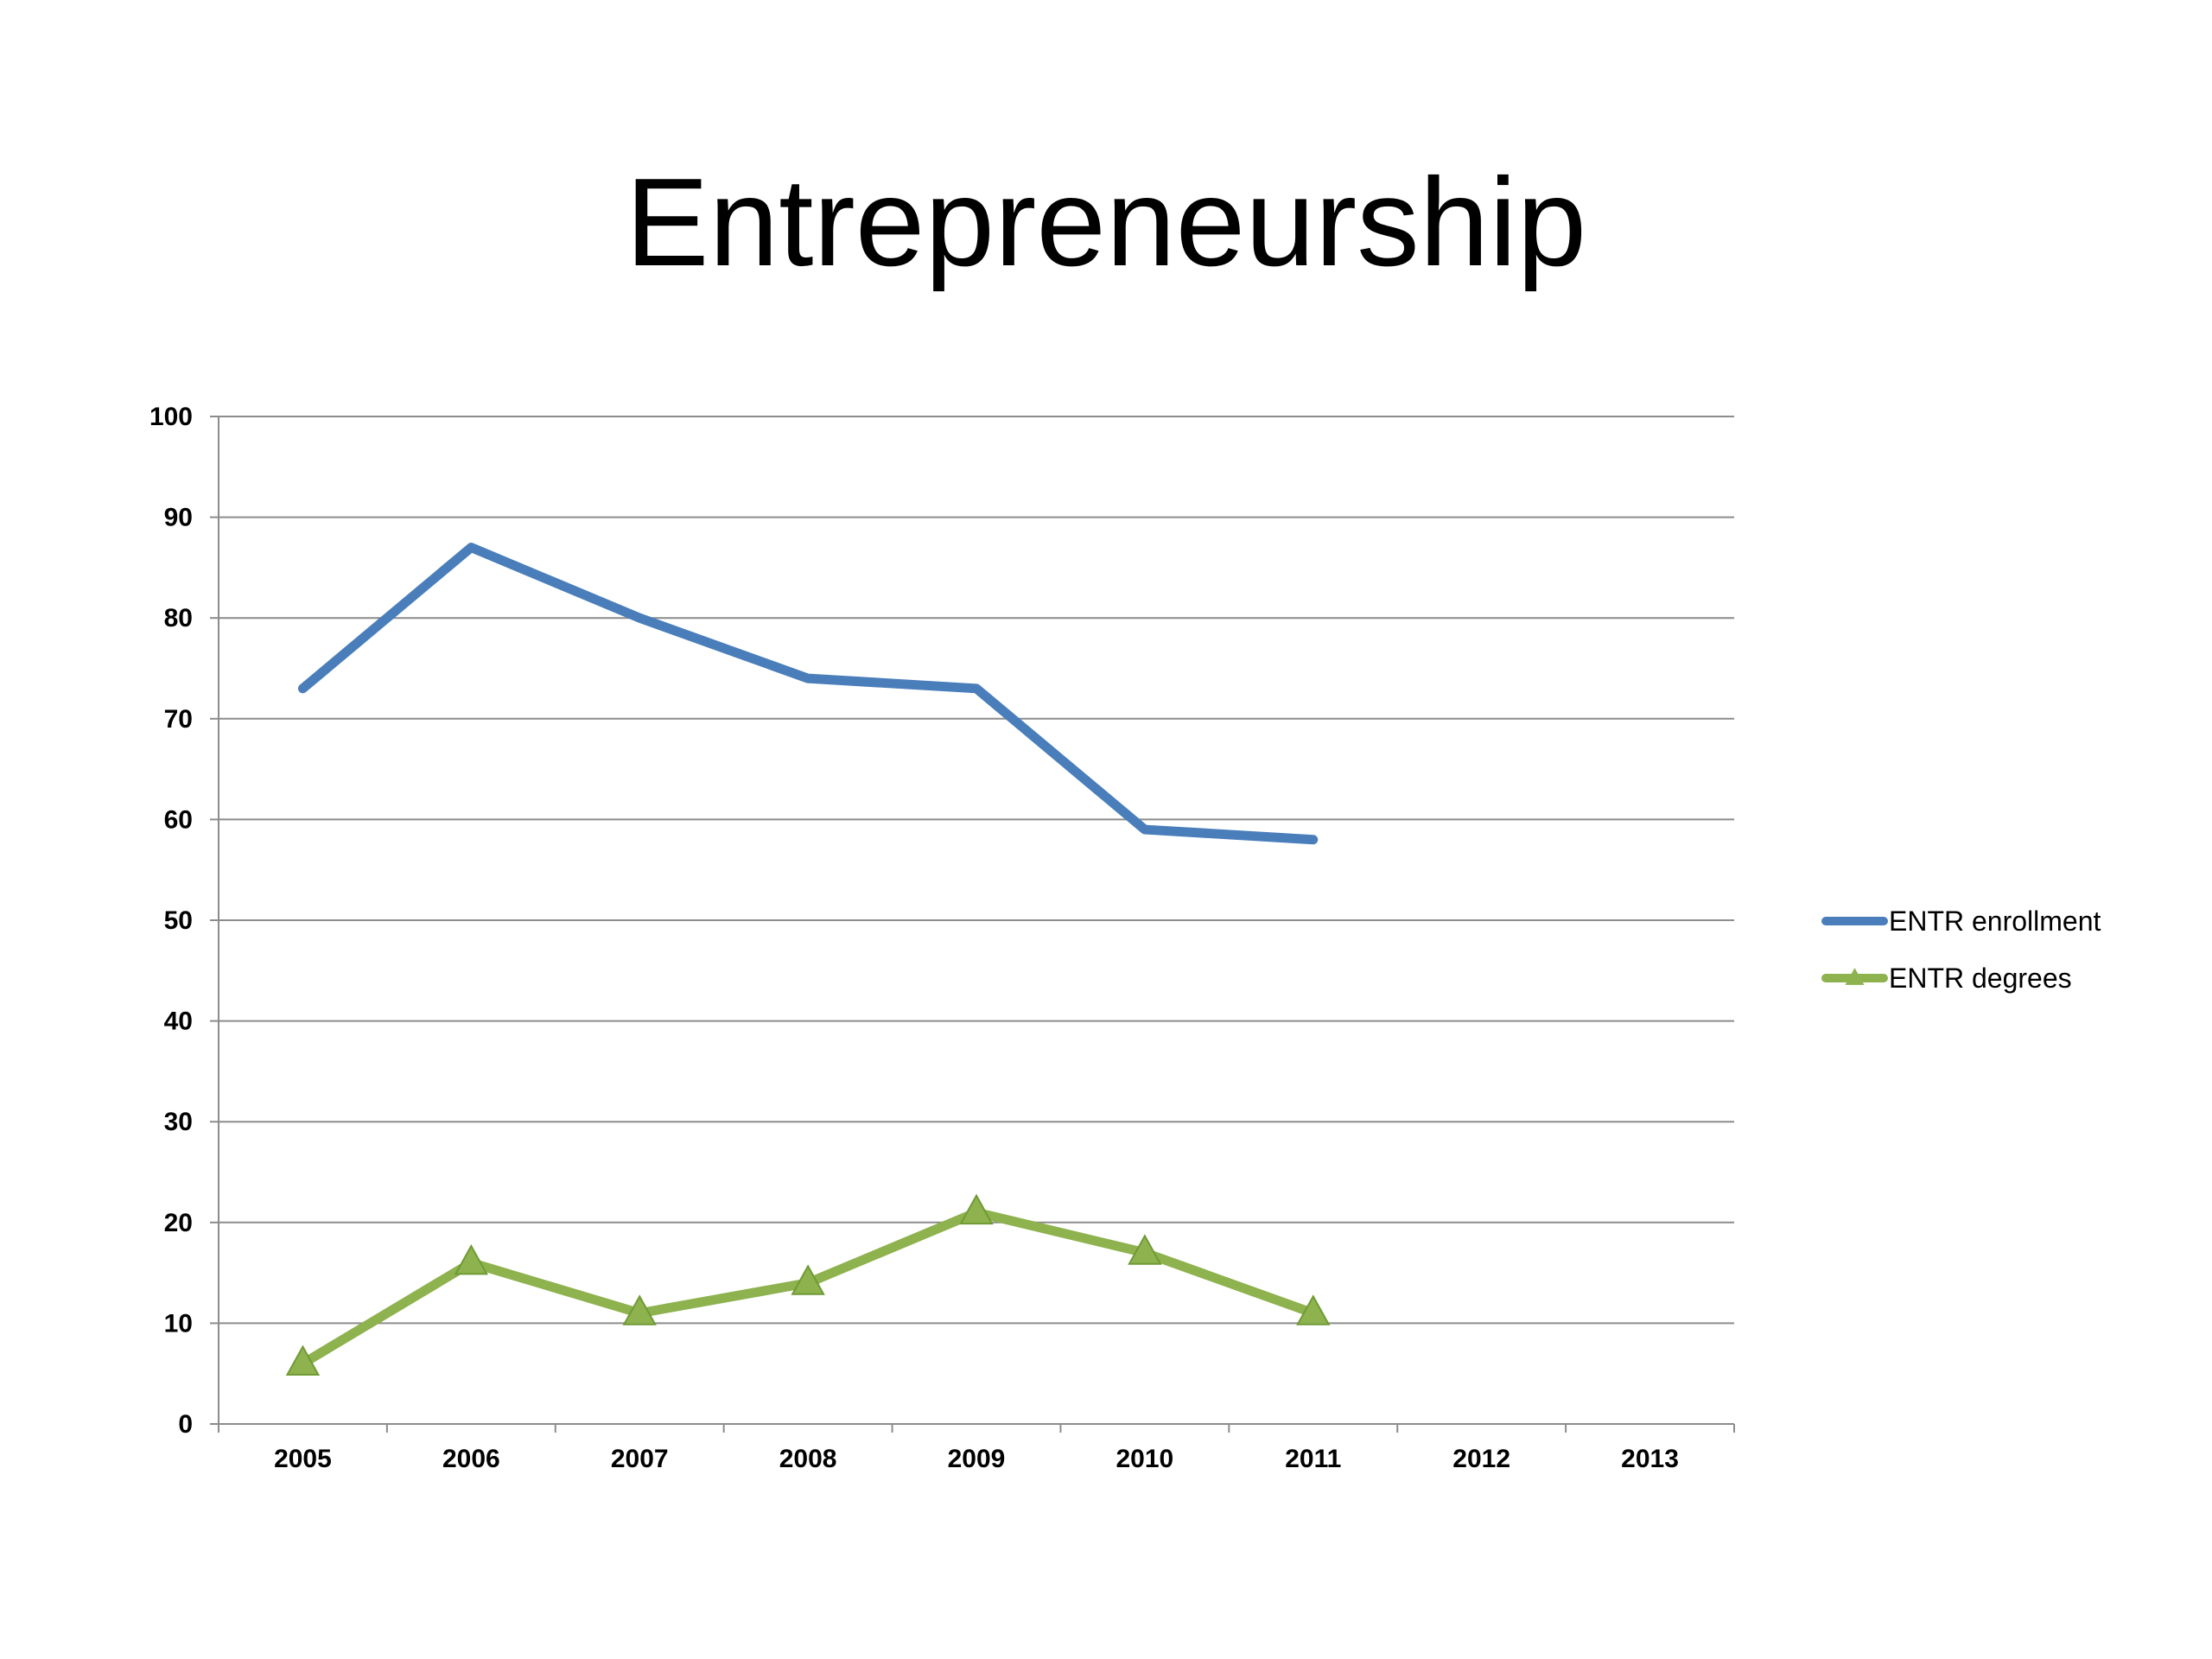 The height and width of the screenshot is (1659, 2212). What do you see at coordinates (178, 819) in the screenshot?
I see `y-tick-label: 60` at bounding box center [178, 819].